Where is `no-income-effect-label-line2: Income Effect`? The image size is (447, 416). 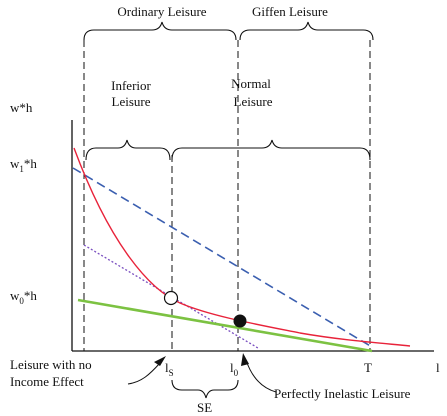
no-income-effect-label-line2: Income Effect is located at coordinates (47, 381).